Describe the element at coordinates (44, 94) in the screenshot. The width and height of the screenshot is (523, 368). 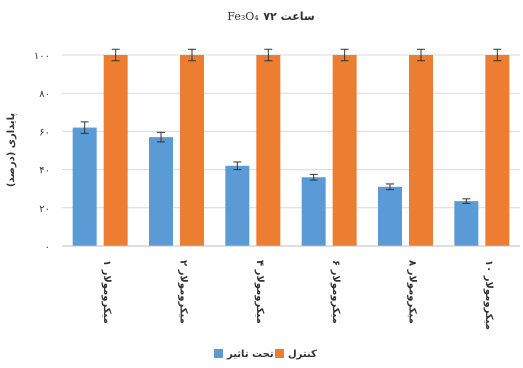
I see `y-tick-label-80: ۸۰` at that location.